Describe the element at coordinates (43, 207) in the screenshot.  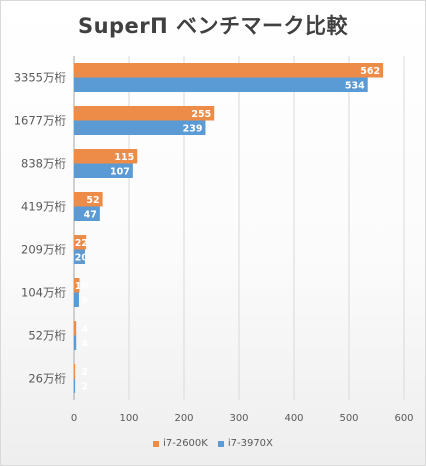
I see `y-tick-label: 419万桁` at that location.